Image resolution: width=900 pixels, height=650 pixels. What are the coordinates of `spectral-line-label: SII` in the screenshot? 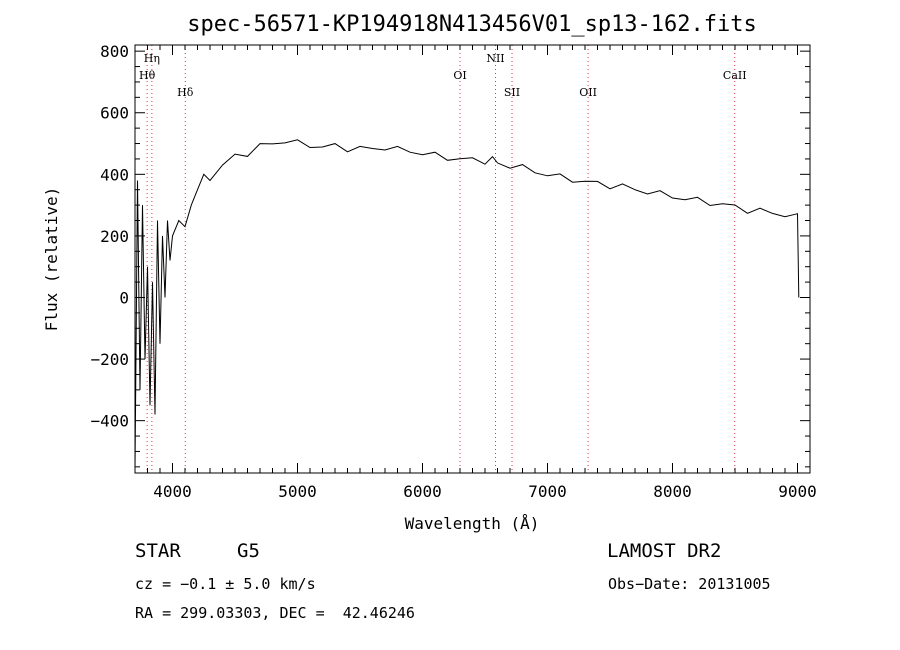 It's located at (512, 92).